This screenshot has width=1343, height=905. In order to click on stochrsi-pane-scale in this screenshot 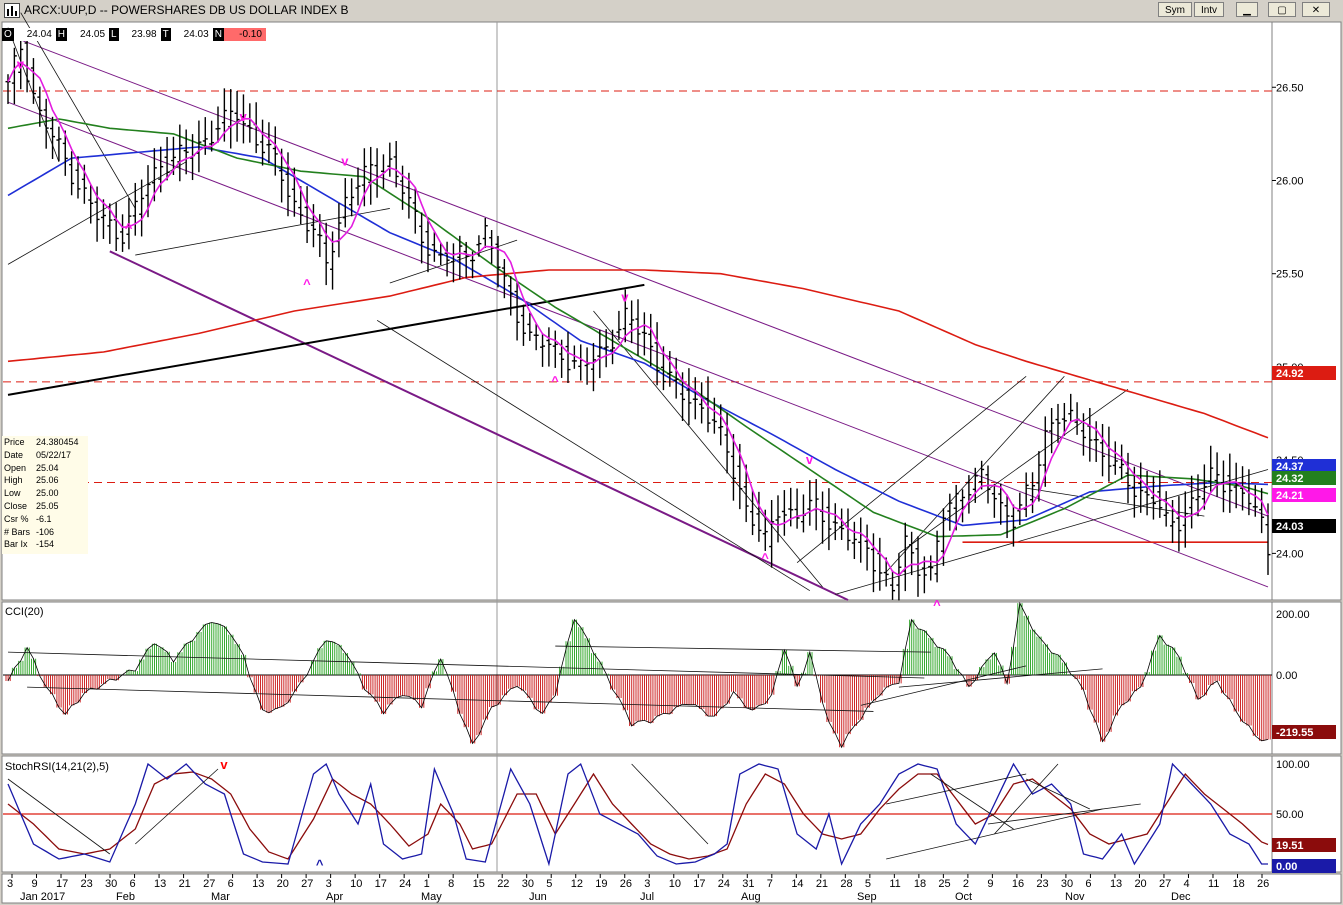, I will do `click(1306, 814)`.